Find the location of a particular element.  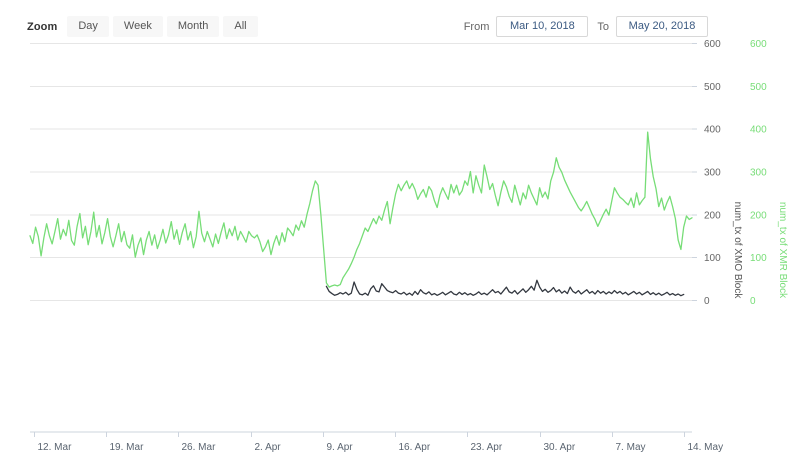

y-axis-right-tick-label: 0 is located at coordinates (753, 301).